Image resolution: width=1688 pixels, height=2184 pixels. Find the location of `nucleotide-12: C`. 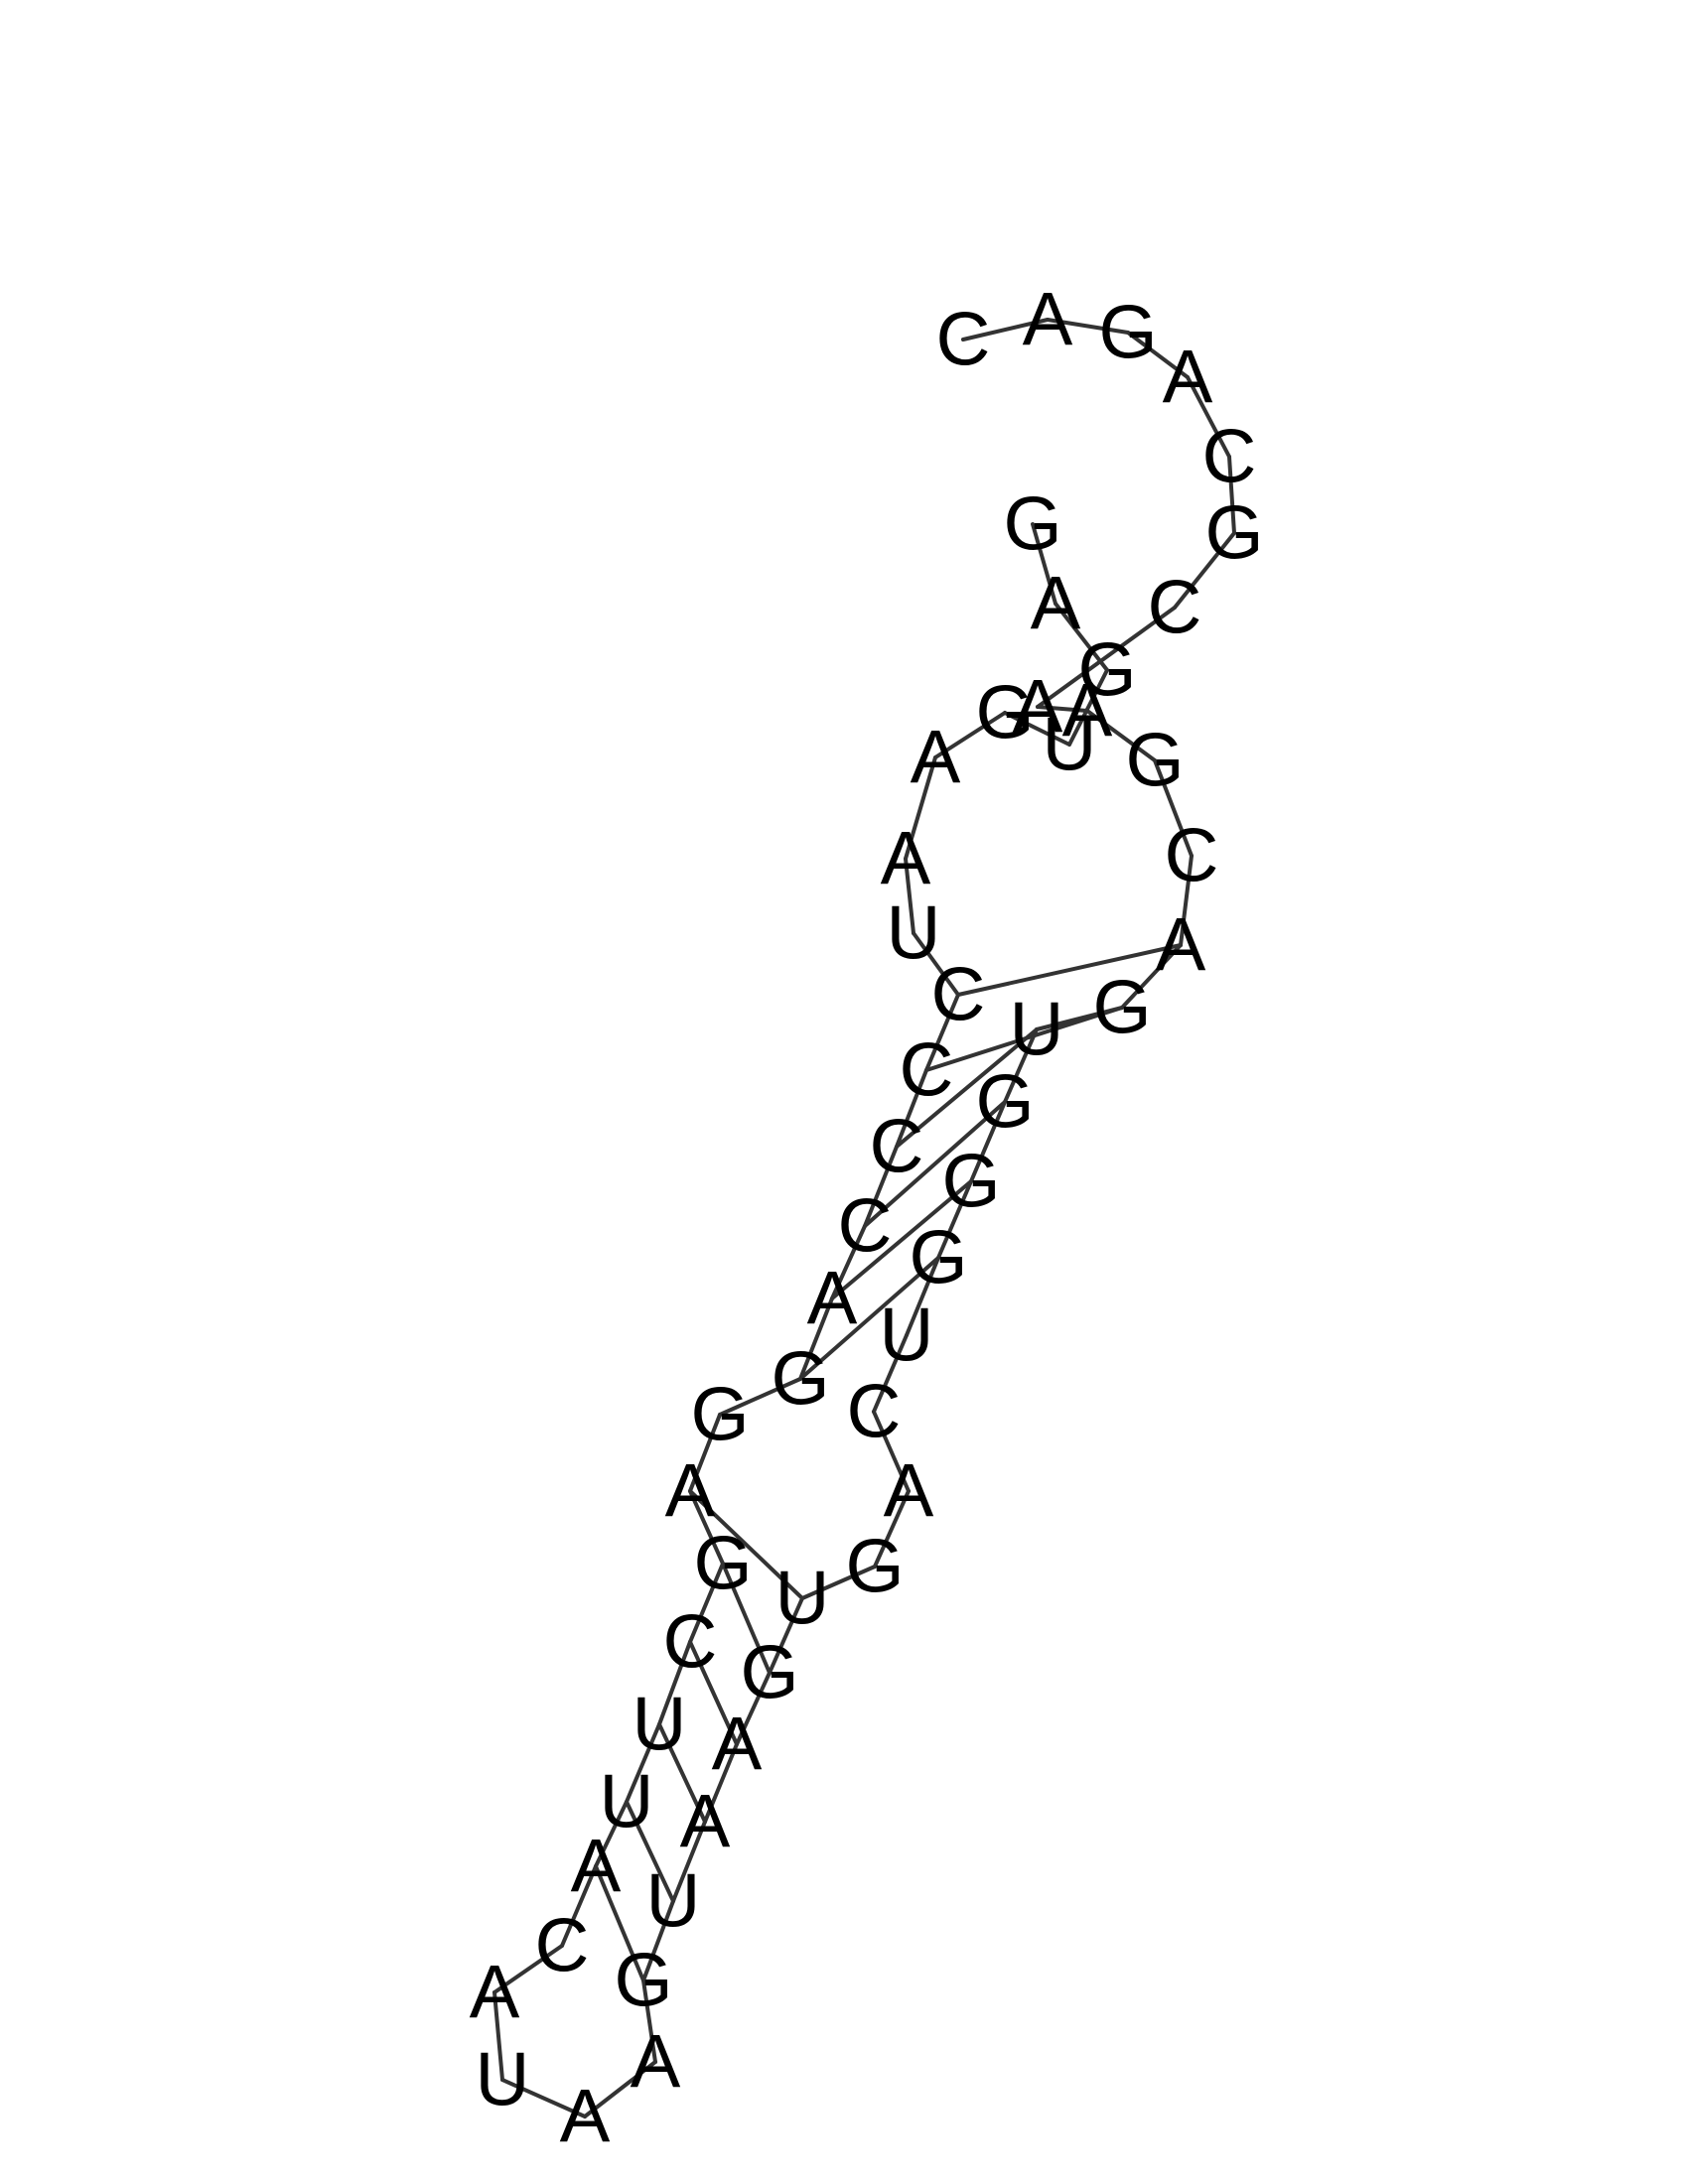

nucleotide-12: C is located at coordinates (865, 1226).